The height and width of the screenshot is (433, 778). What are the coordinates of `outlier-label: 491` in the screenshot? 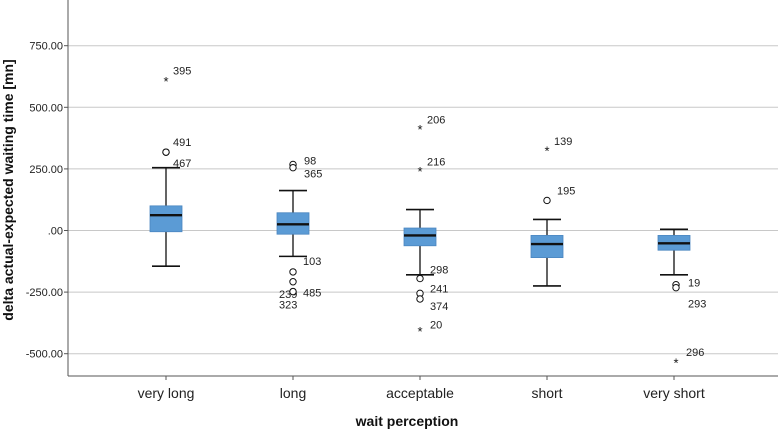 It's located at (182, 143).